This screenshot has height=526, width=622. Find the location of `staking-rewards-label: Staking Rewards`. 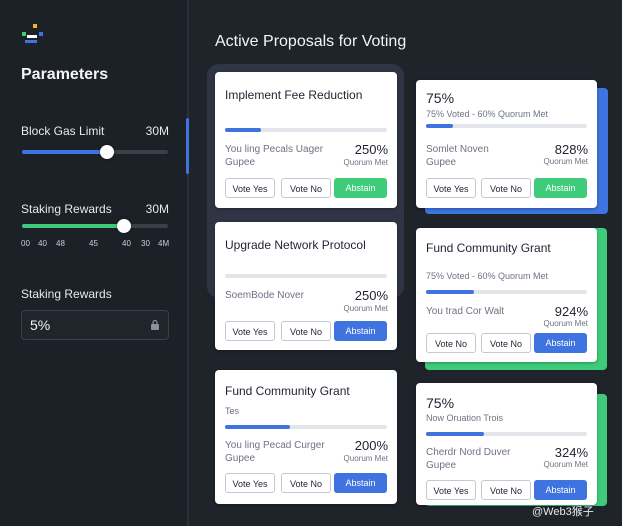

staking-rewards-label: Staking Rewards is located at coordinates (66, 209).